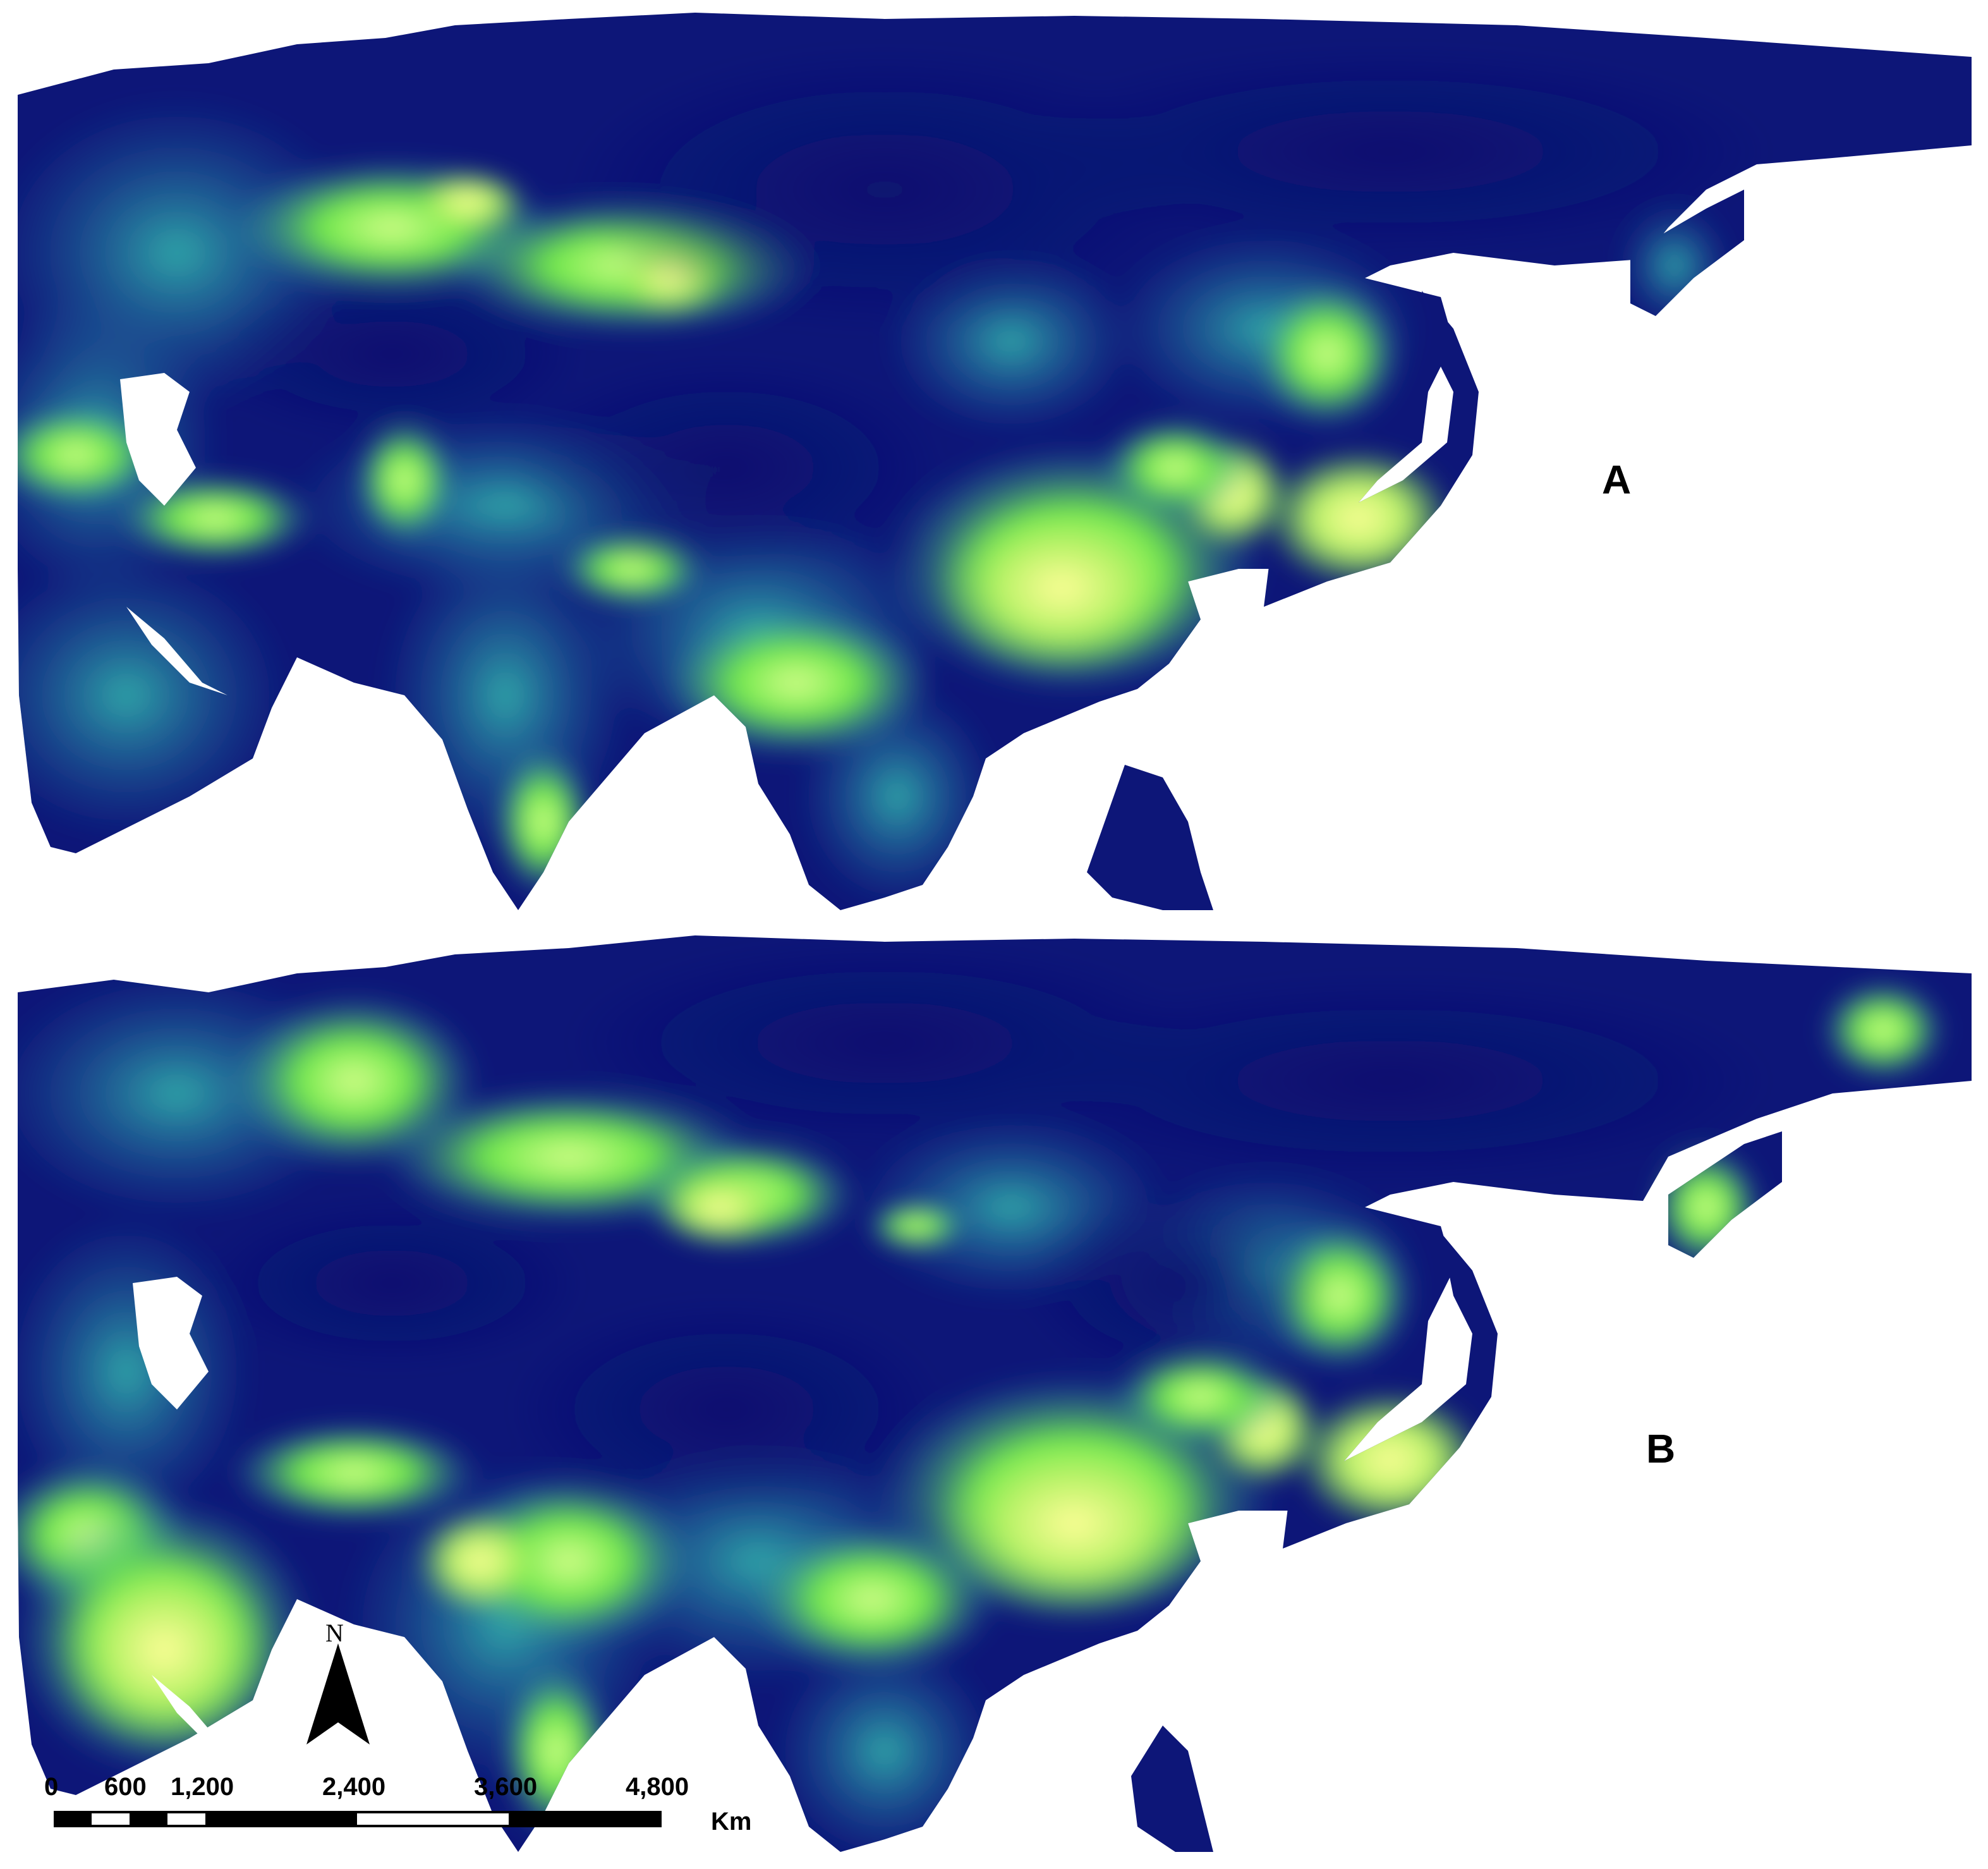  Describe the element at coordinates (125, 1787) in the screenshot. I see `scale-tick-label: 600` at that location.